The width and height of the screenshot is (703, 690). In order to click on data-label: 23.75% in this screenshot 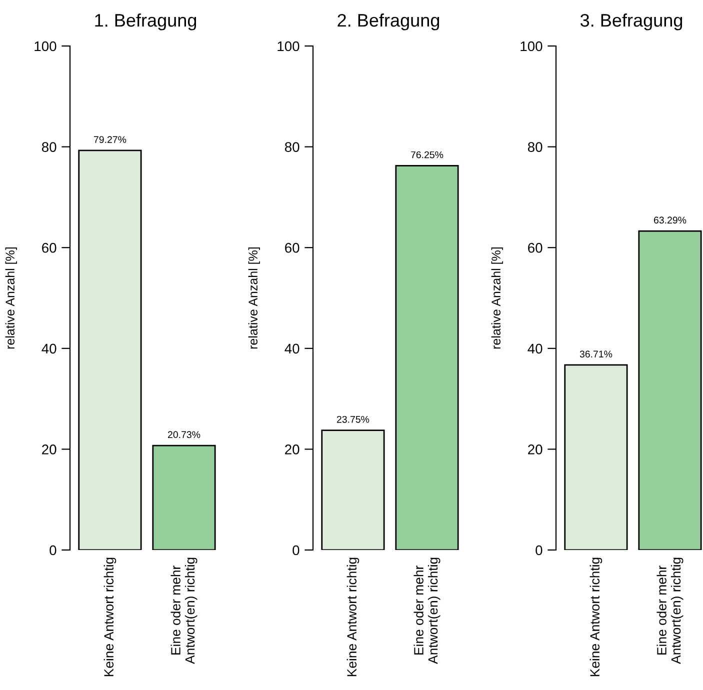, I will do `click(353, 419)`.